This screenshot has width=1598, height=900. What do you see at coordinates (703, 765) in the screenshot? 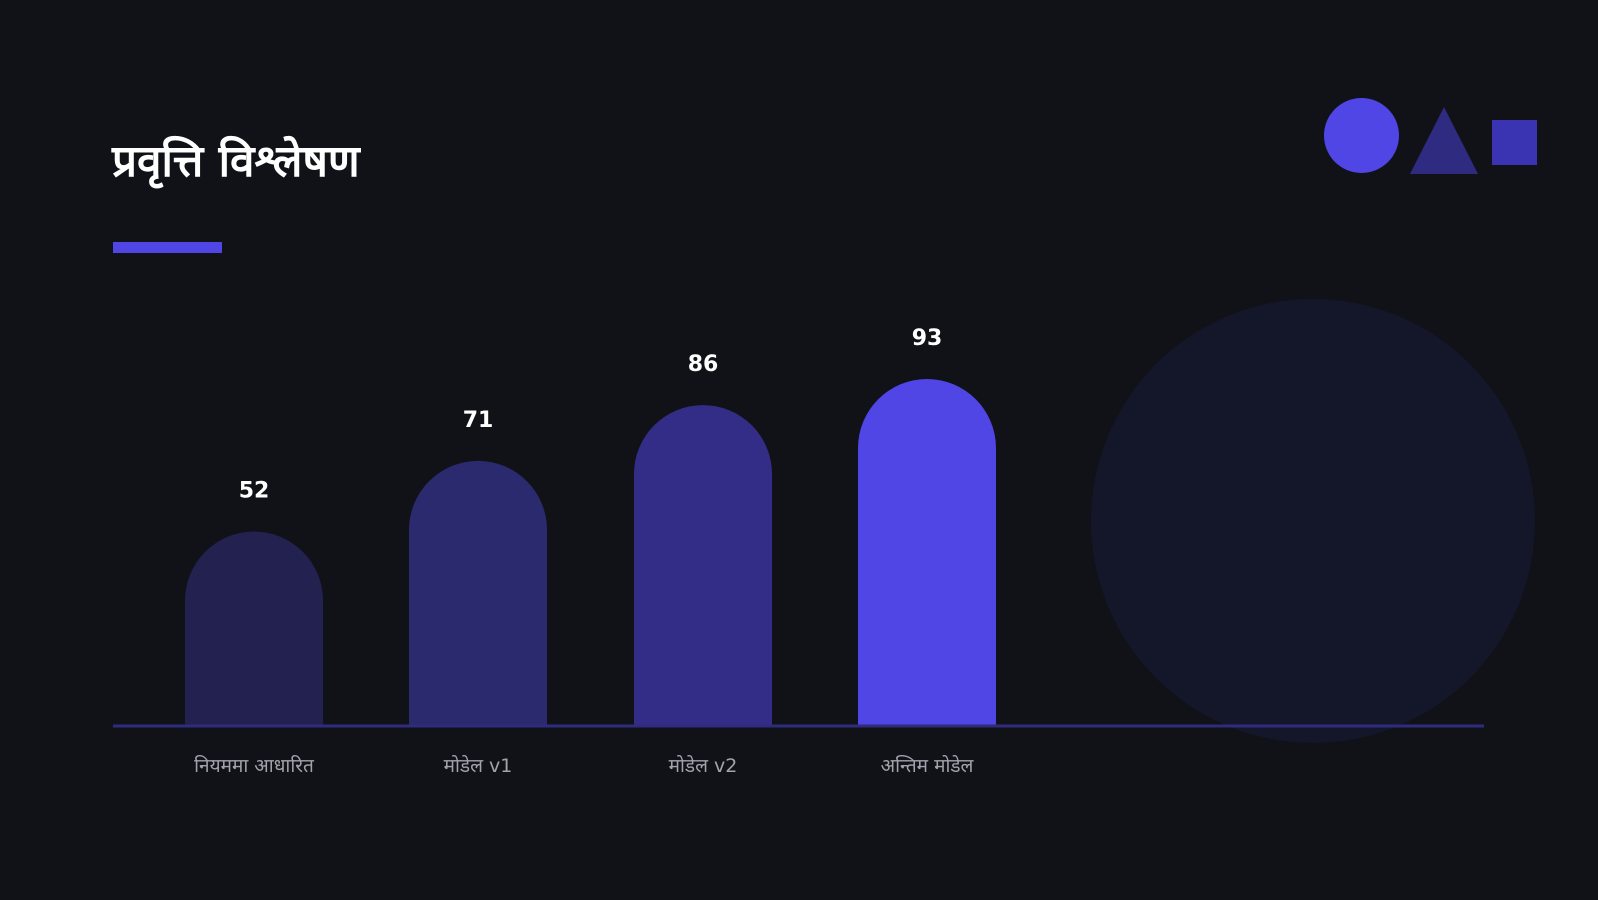
I see `category-tick-label: मोडेल v2` at bounding box center [703, 765].